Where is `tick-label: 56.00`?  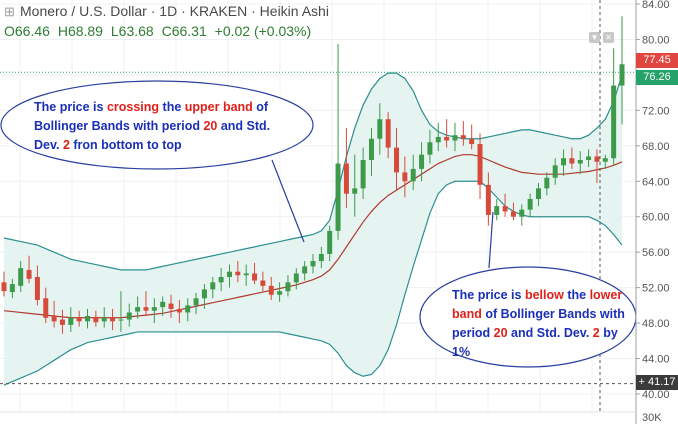 tick-label: 56.00 is located at coordinates (656, 253).